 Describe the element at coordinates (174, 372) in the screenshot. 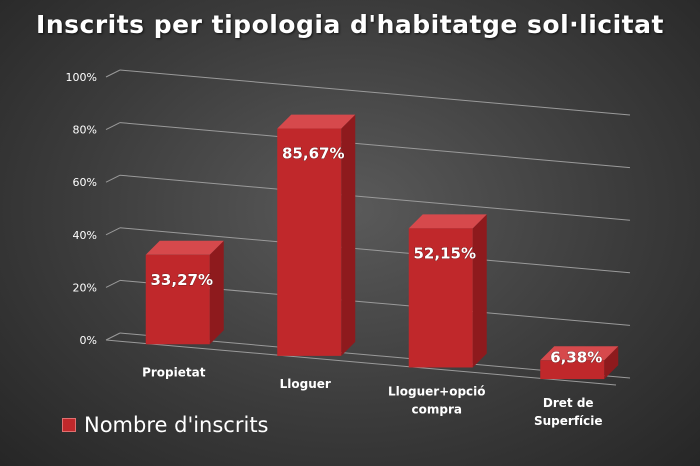

I see `category-label: Propietat` at that location.